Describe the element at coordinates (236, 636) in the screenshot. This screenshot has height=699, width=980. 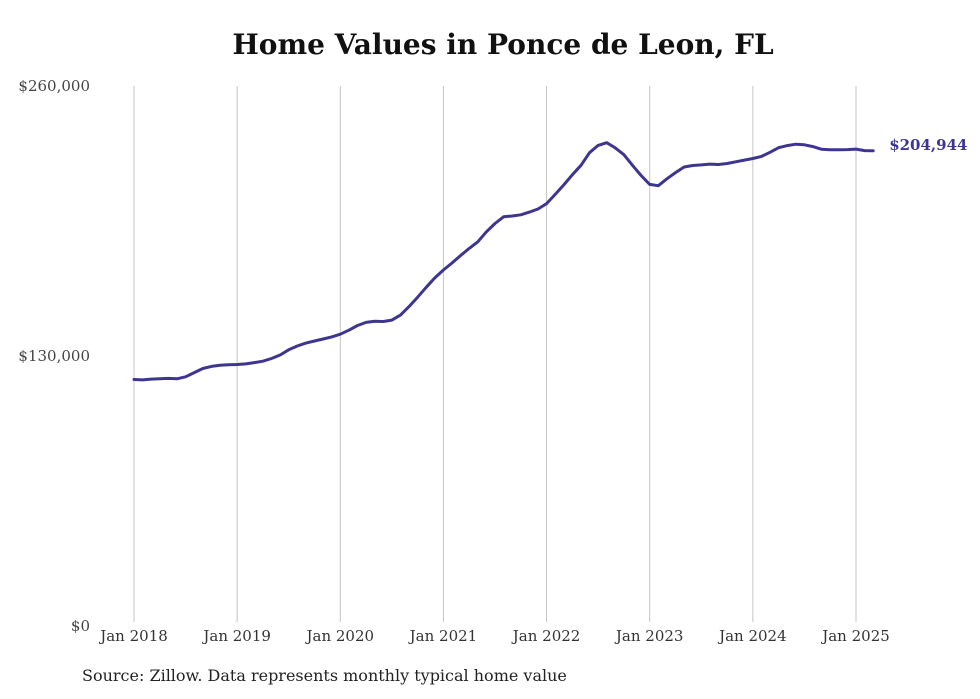
I see `x-tick-label: Jan 2019` at that location.